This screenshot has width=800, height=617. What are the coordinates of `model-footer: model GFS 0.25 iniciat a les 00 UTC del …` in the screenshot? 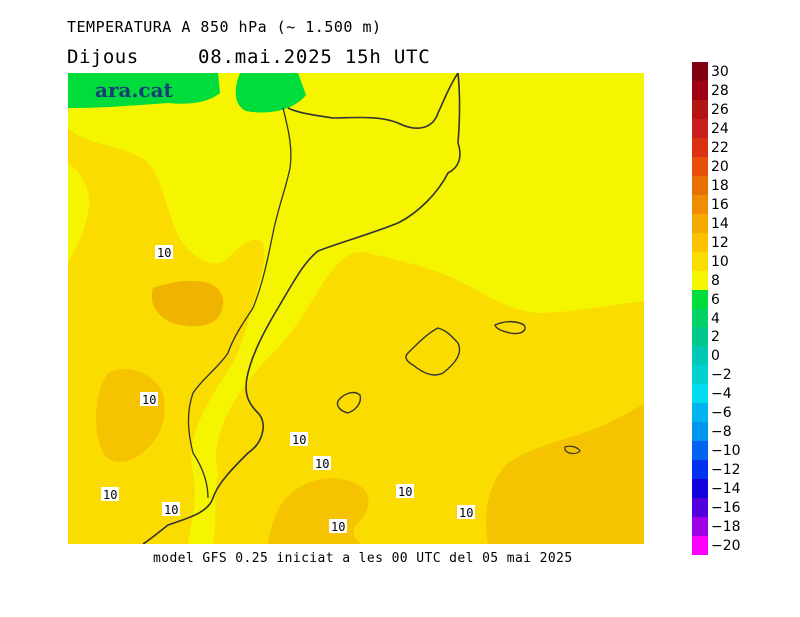 It's located at (363, 558).